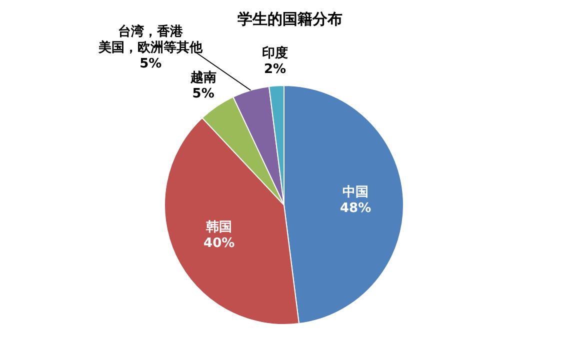 This screenshot has width=578, height=338. Describe the element at coordinates (151, 40) in the screenshot. I see `slice-label: 台湾，香港美国，欧洲等其他` at that location.